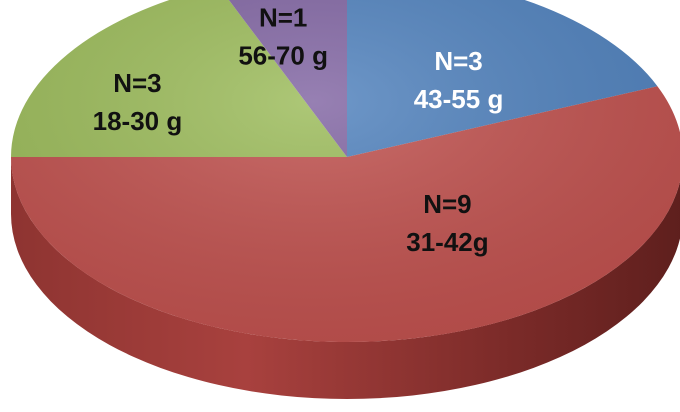  I want to click on slice-count-label-2: N=9, so click(447, 204).